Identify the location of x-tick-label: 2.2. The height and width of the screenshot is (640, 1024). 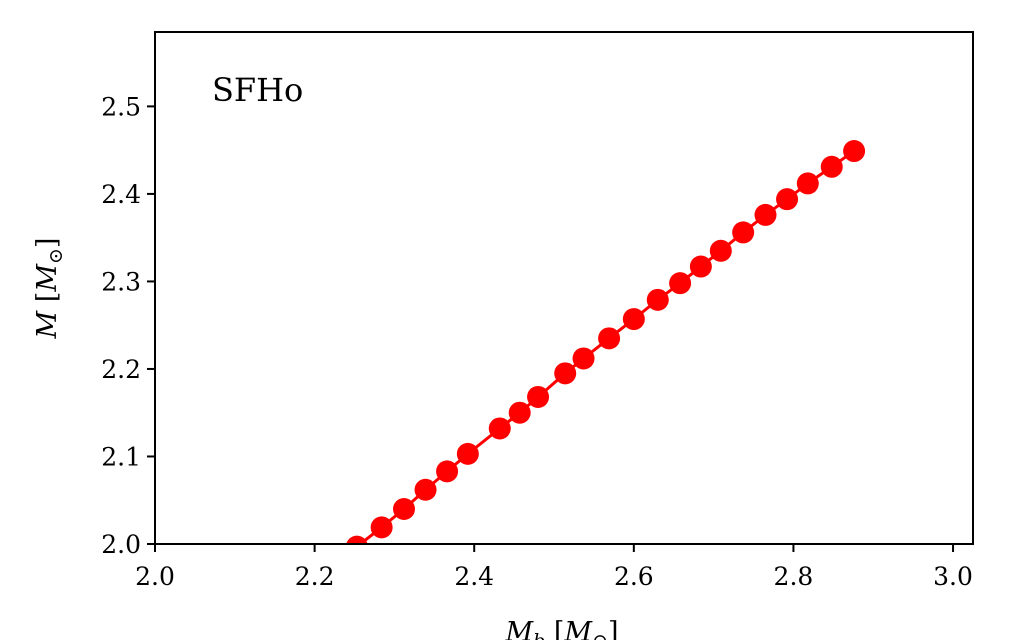
(315, 576).